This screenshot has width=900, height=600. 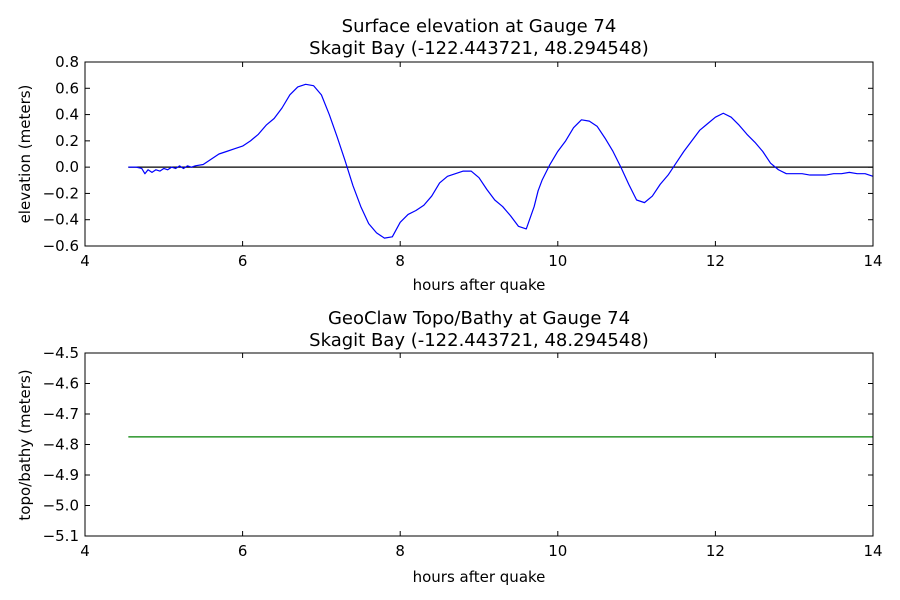 What do you see at coordinates (25, 444) in the screenshot?
I see `topo-y-axis-label: topo/bathy (meters)` at bounding box center [25, 444].